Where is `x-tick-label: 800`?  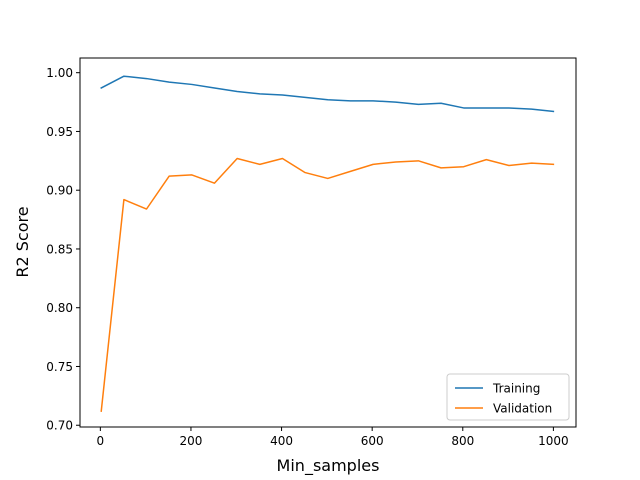
x-tick-label: 800 is located at coordinates (462, 441).